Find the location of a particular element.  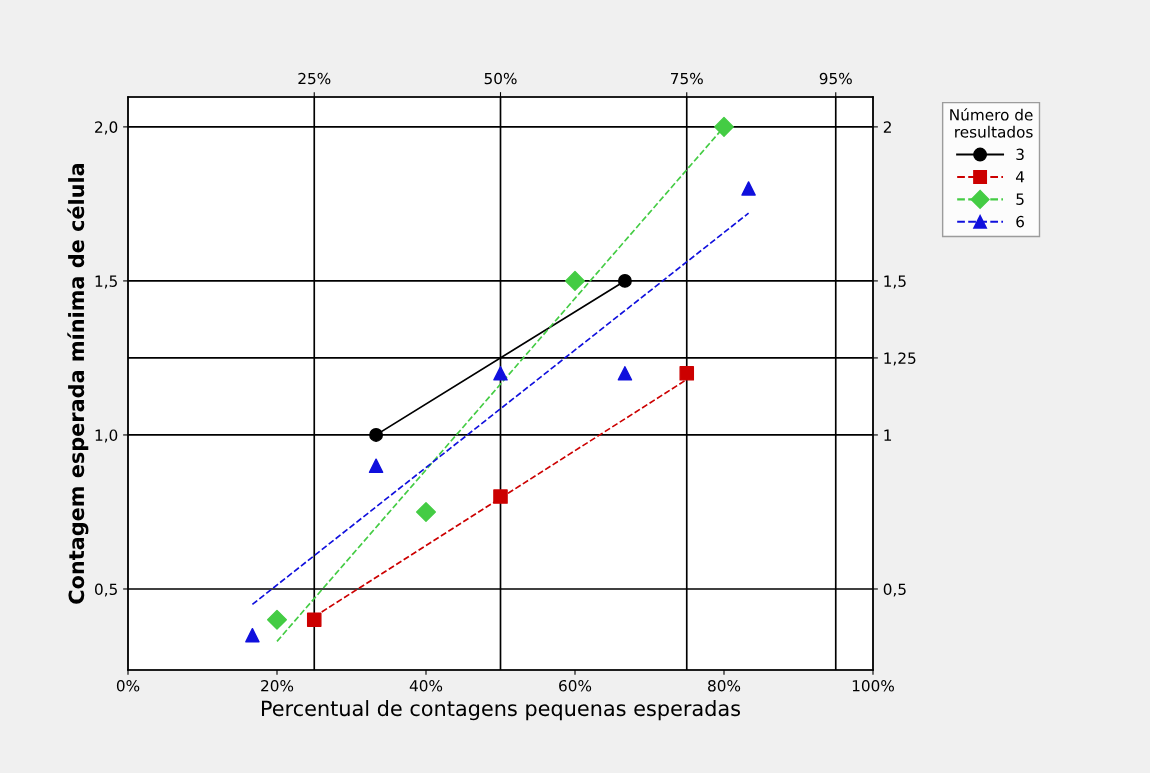

legend-label: 6 is located at coordinates (1020, 221).